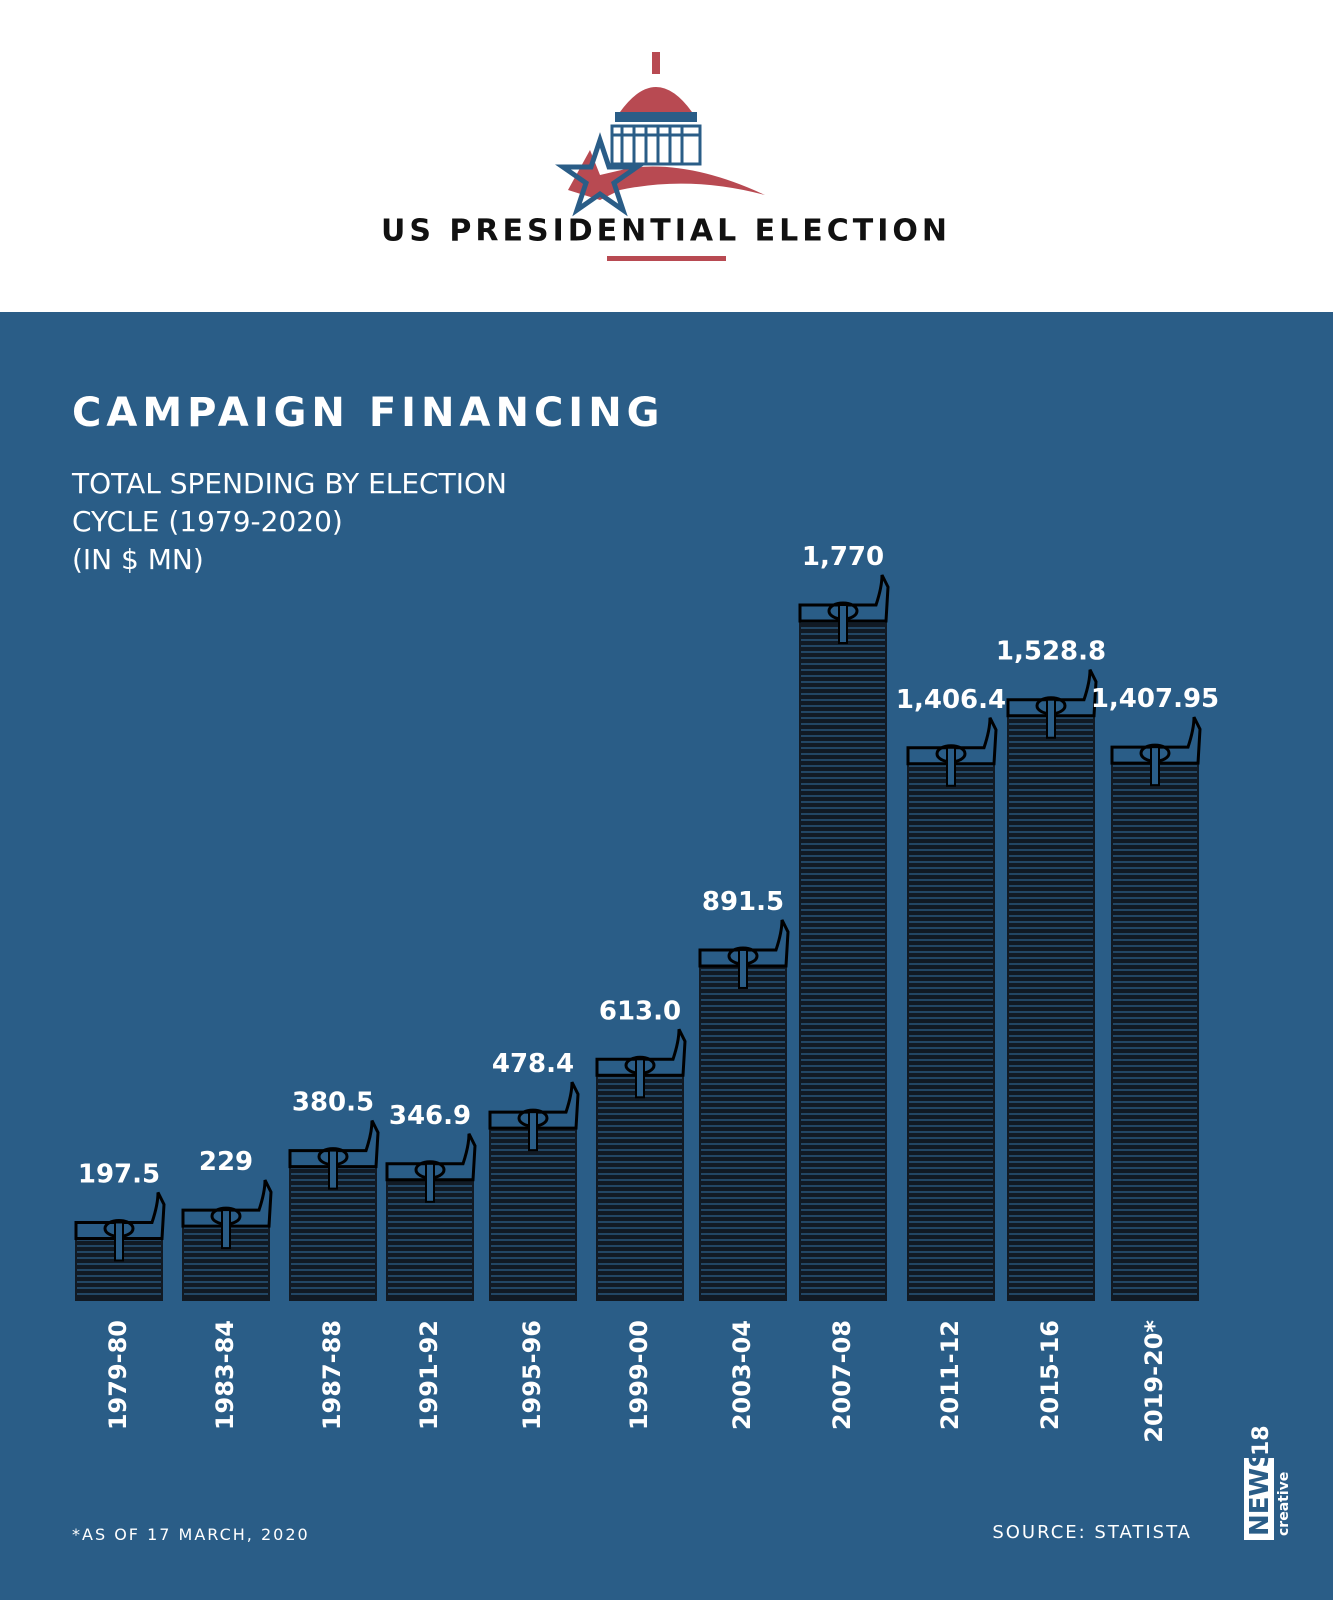 The height and width of the screenshot is (1604, 1333). I want to click on x-tick-label: 1987-88, so click(332, 1375).